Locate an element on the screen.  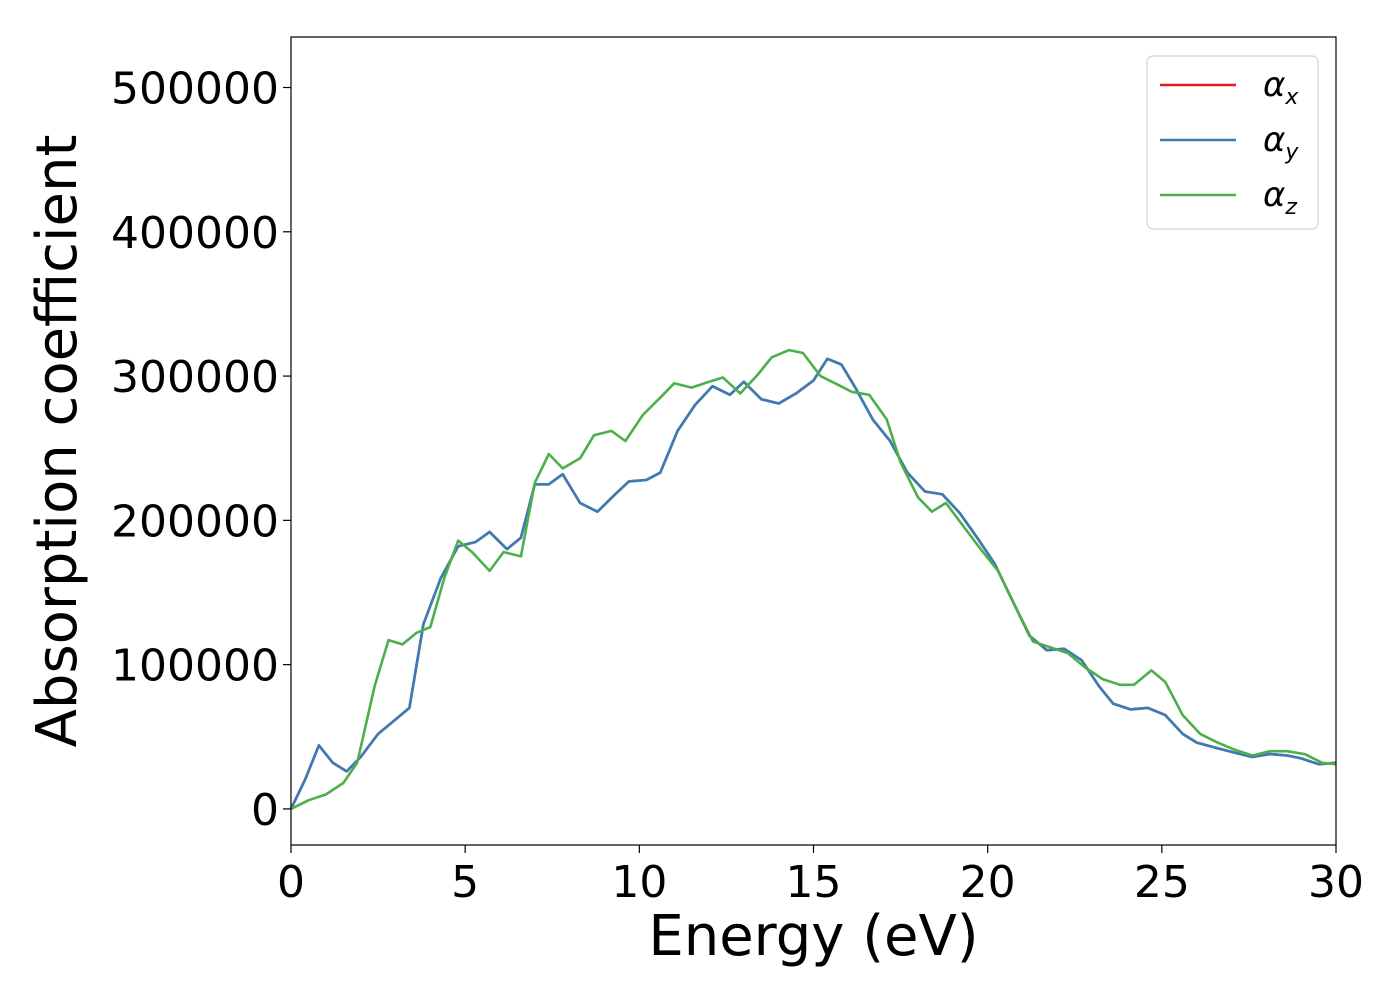
legend-label-x: αx is located at coordinates (1281, 87).